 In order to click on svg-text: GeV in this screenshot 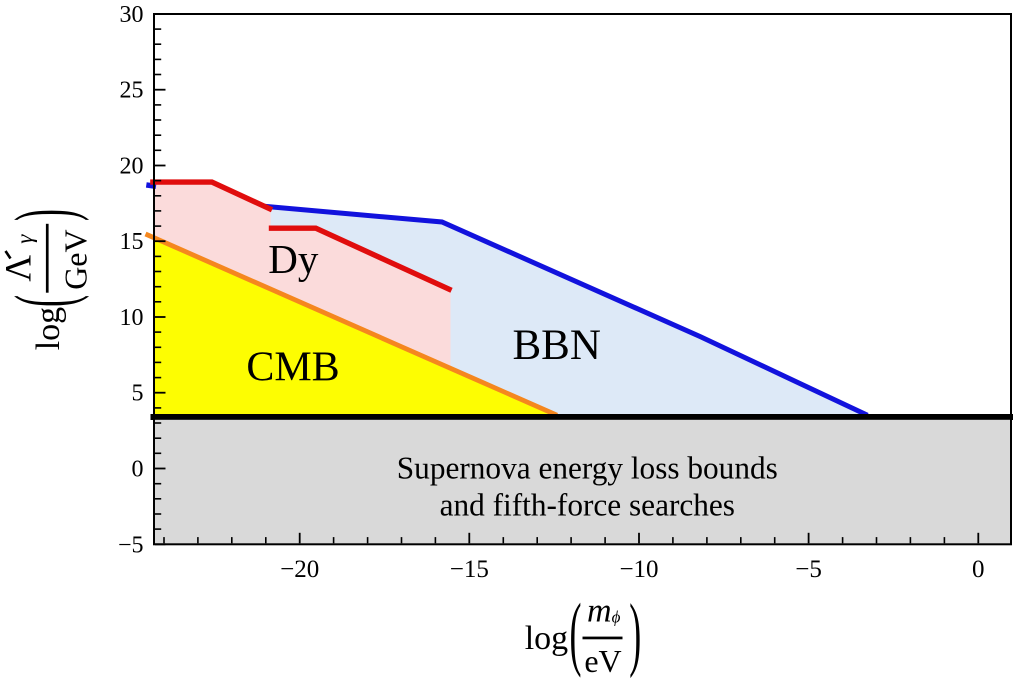, I will do `click(76, 259)`.